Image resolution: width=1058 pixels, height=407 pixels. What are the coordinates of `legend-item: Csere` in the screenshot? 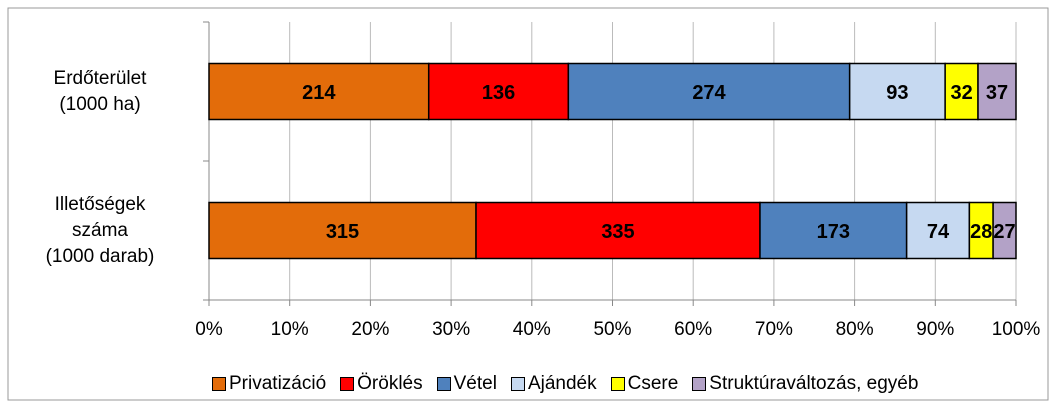 It's located at (644, 384).